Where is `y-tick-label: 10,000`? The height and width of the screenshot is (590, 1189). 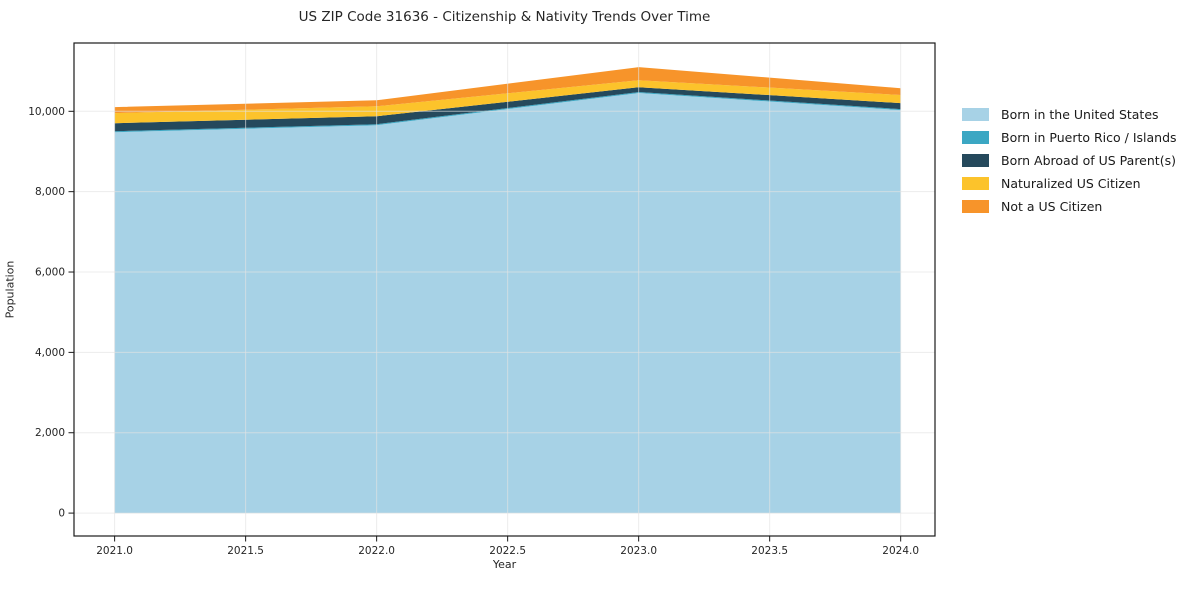 y-tick-label: 10,000 is located at coordinates (46, 112).